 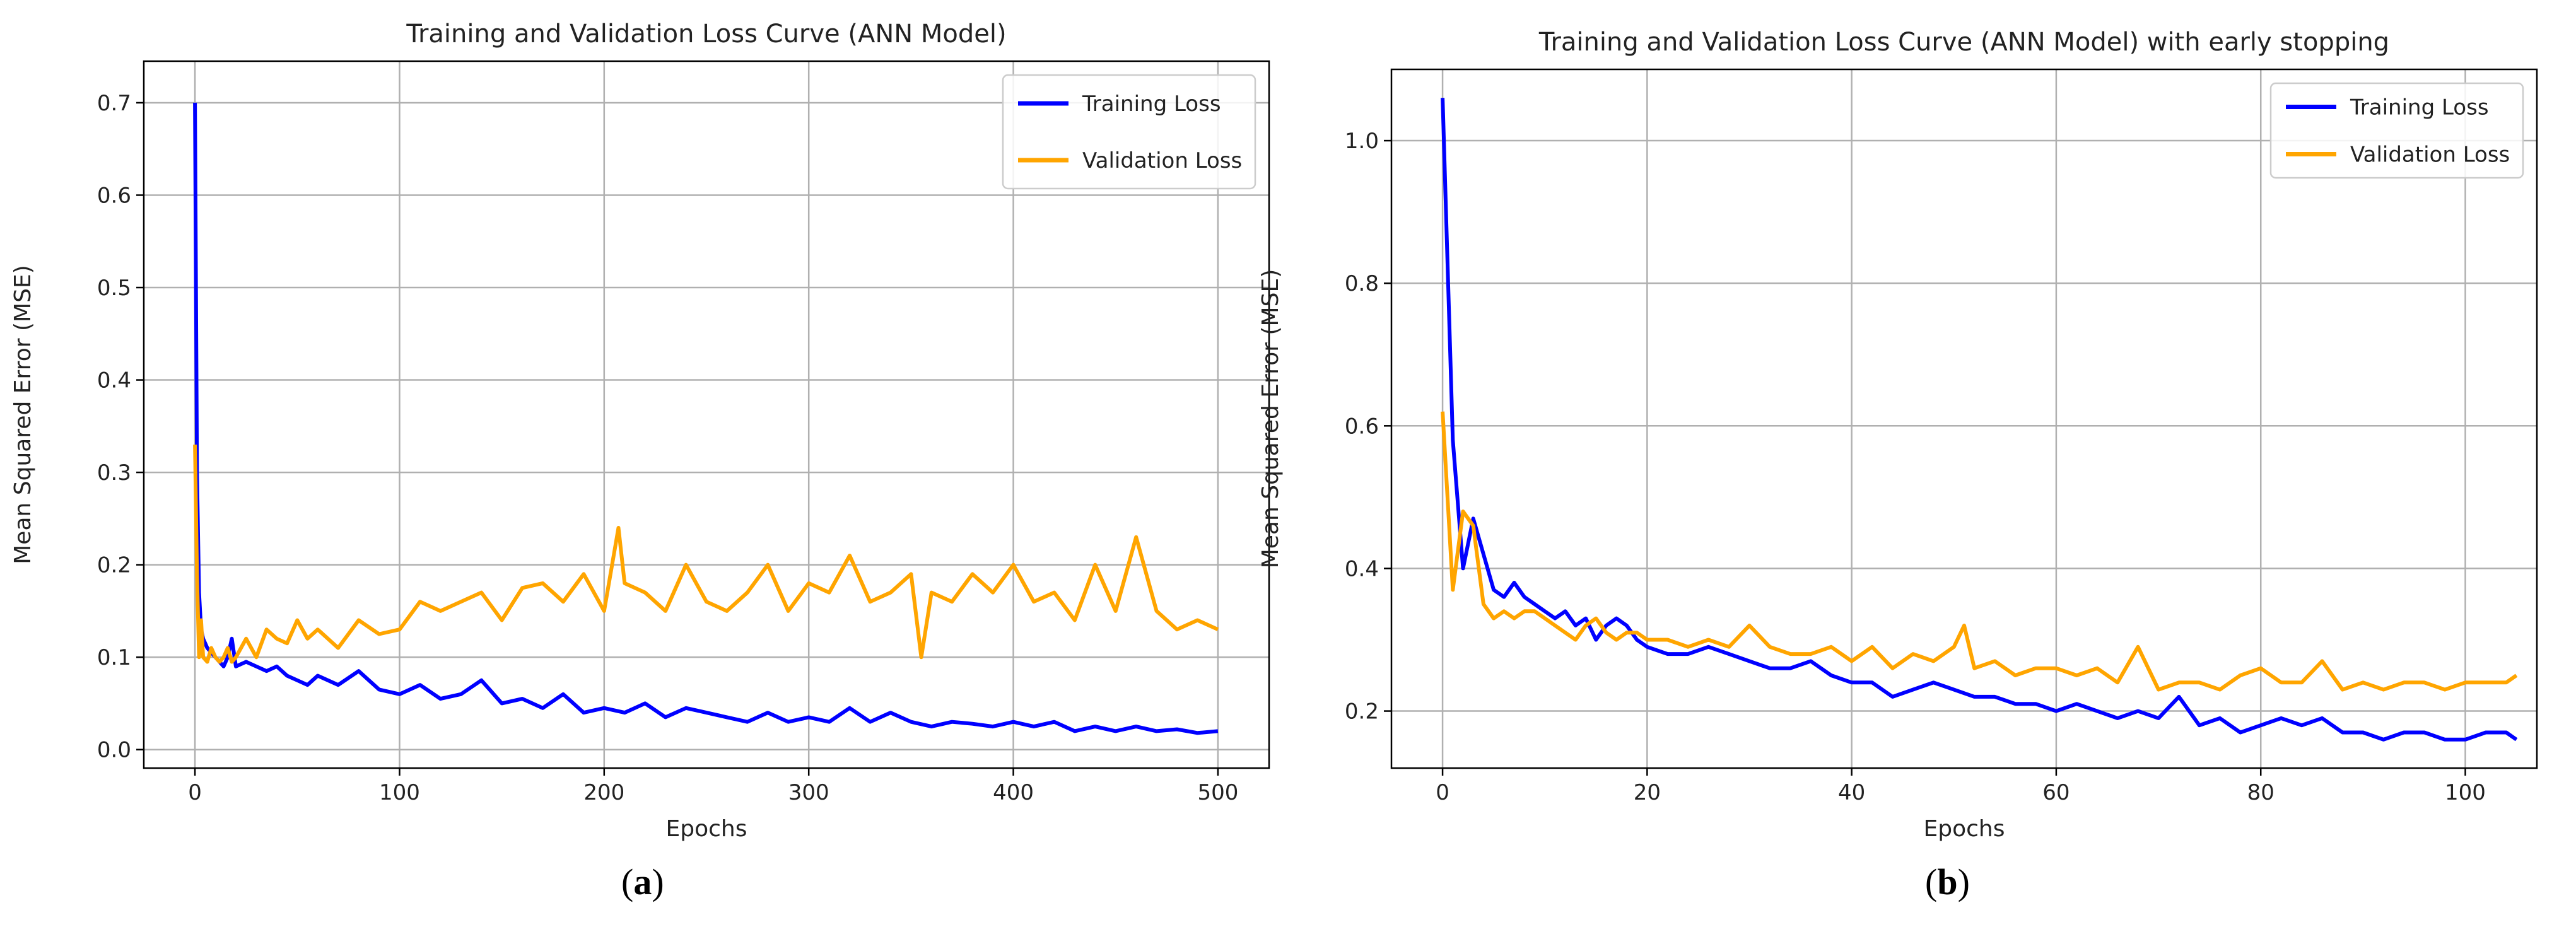 What do you see at coordinates (1851, 792) in the screenshot?
I see `x-tick-label: 40` at bounding box center [1851, 792].